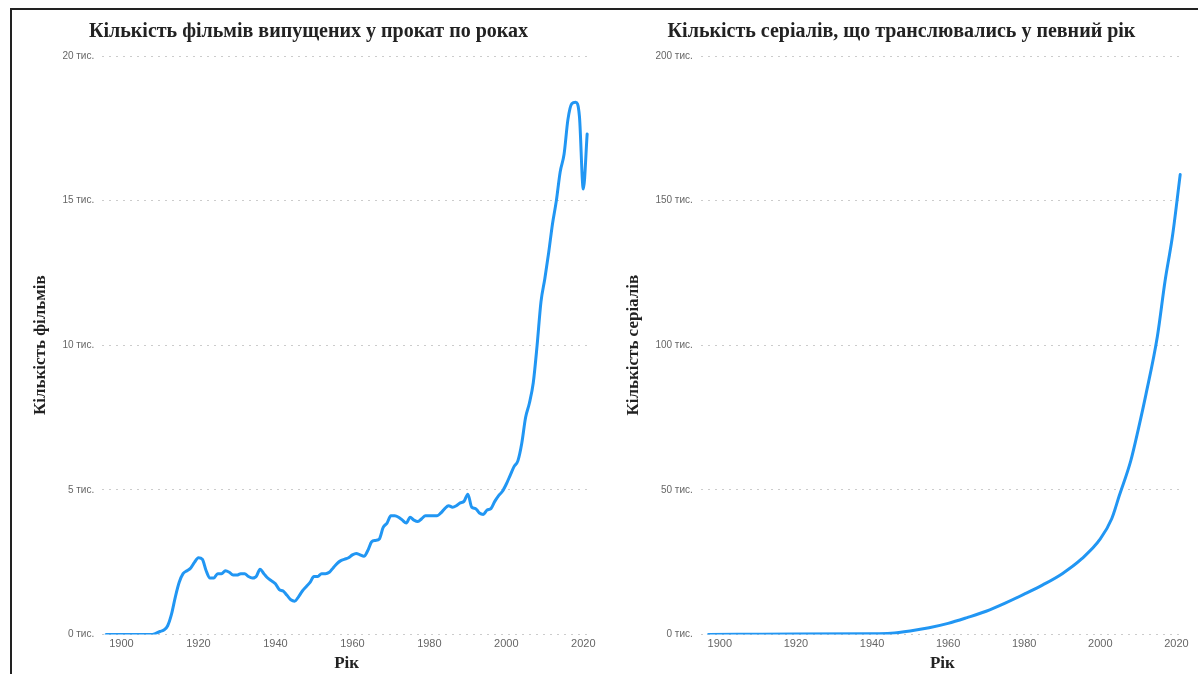 Image resolution: width=1198 pixels, height=674 pixels. What do you see at coordinates (39, 345) in the screenshot?
I see `y-axis-title: Кількість фільмів` at bounding box center [39, 345].